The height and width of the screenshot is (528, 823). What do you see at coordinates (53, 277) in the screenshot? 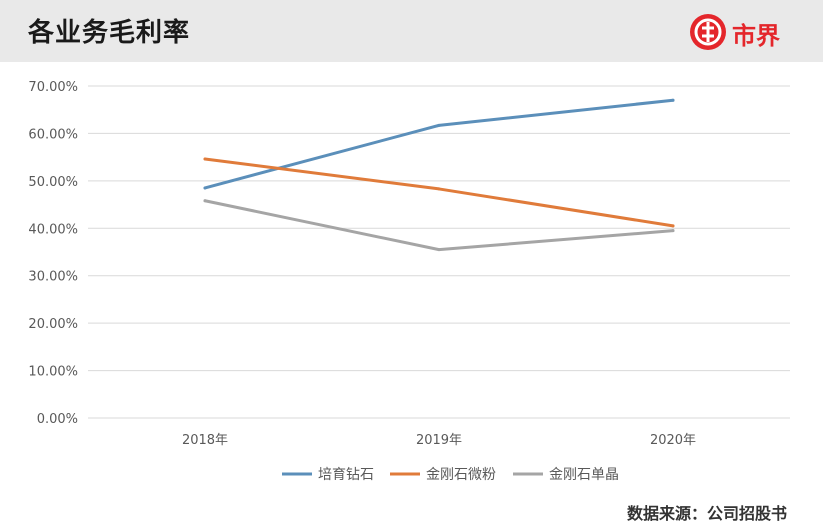
I see `y-tick-label: 30.00%` at bounding box center [53, 277].